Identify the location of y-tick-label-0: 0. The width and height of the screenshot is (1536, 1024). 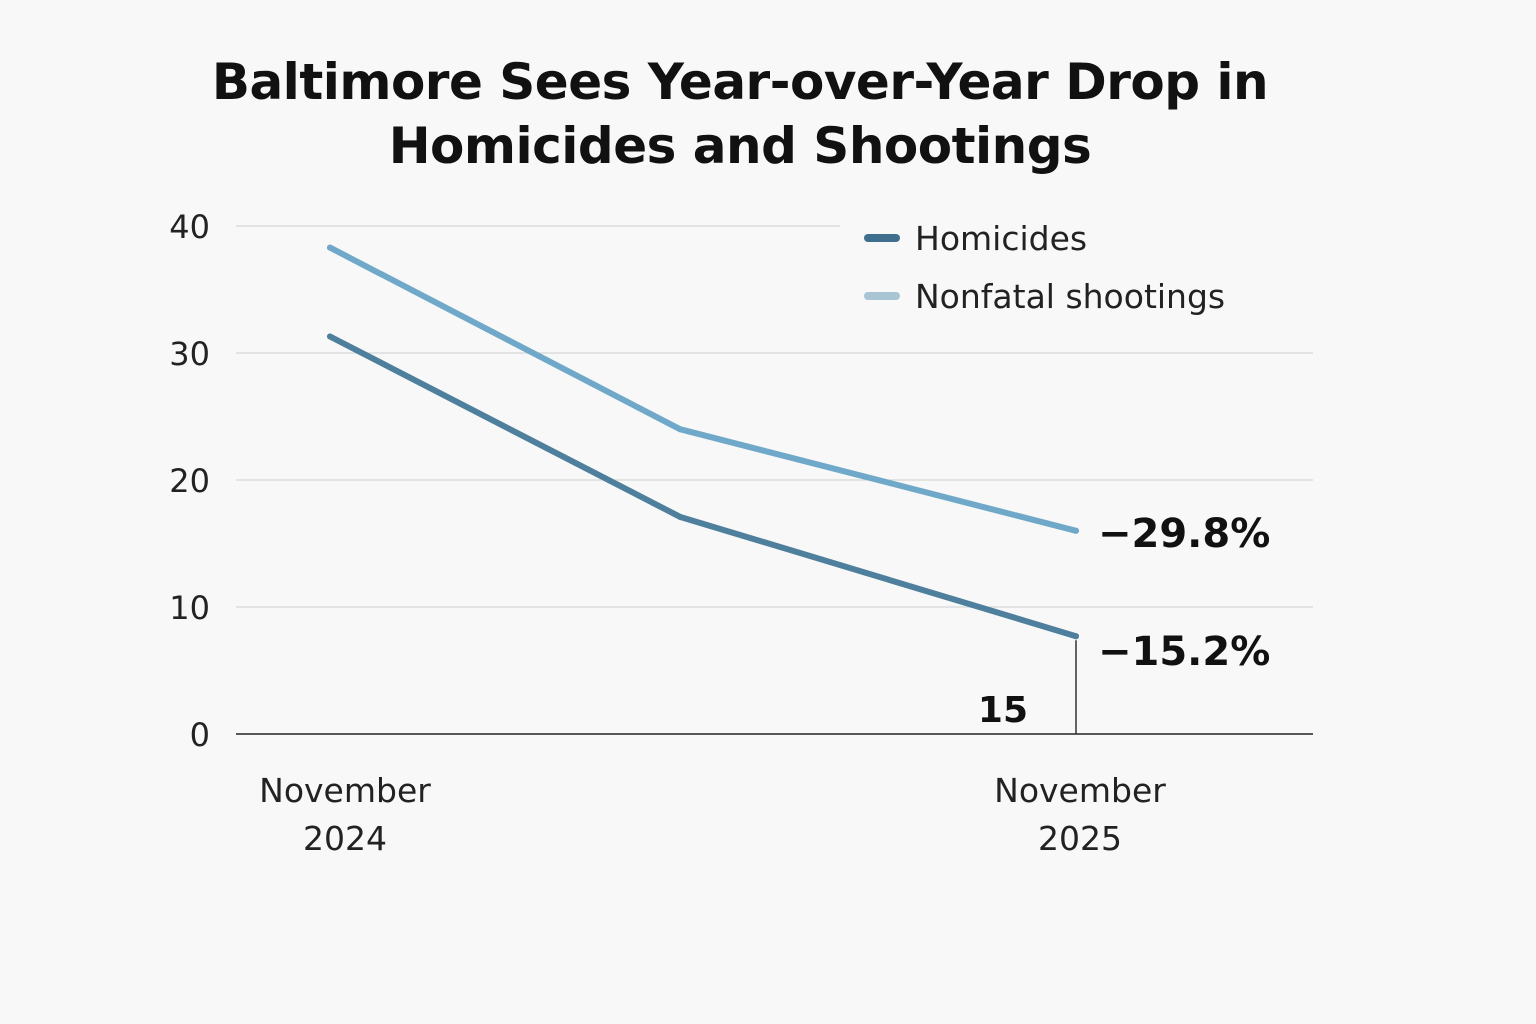
(200, 735).